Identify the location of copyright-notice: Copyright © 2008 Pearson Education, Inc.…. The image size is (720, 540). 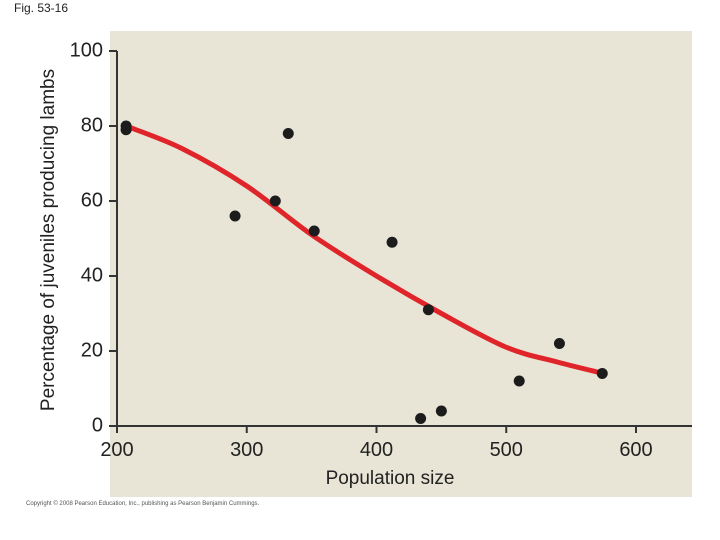
(143, 504).